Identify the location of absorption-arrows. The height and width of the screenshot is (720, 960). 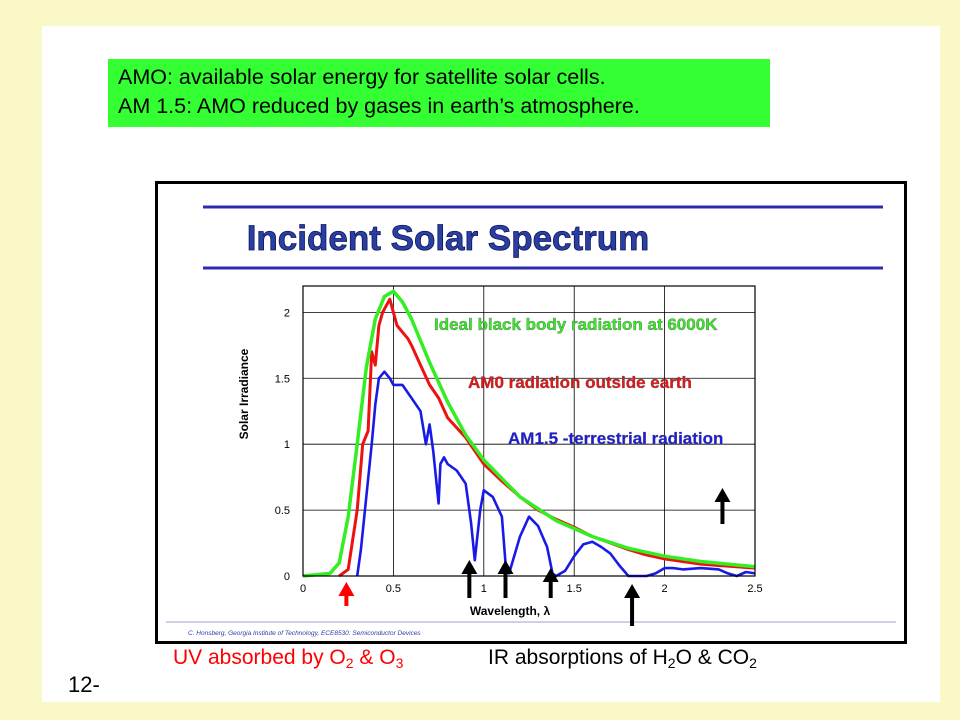
(534, 557).